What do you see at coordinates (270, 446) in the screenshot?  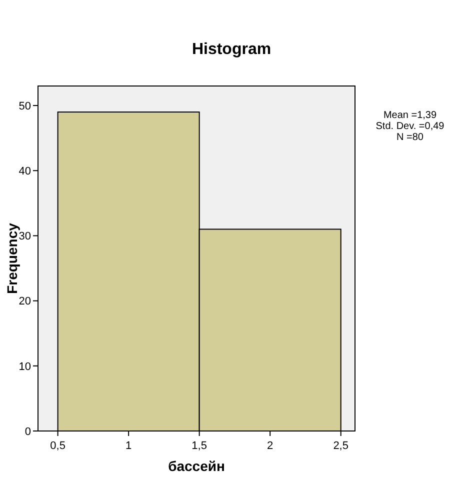 I see `x-tick-label: 2` at bounding box center [270, 446].